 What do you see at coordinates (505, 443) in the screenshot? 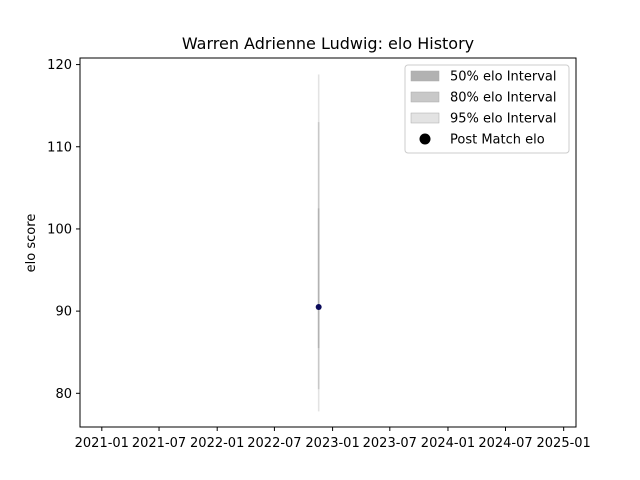
I see `x-tick-label: 2024-07` at bounding box center [505, 443].